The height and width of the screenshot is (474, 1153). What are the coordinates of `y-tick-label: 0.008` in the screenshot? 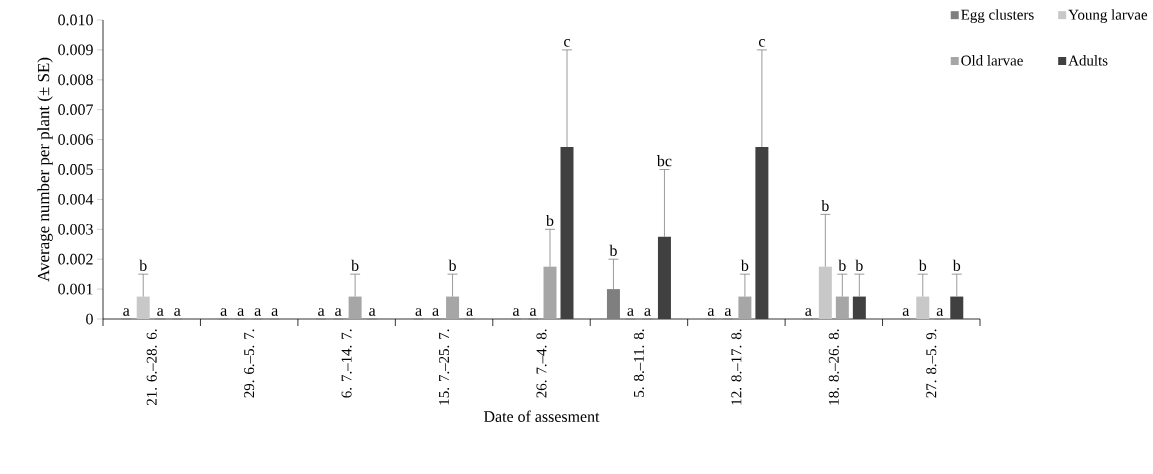 It's located at (75, 80).